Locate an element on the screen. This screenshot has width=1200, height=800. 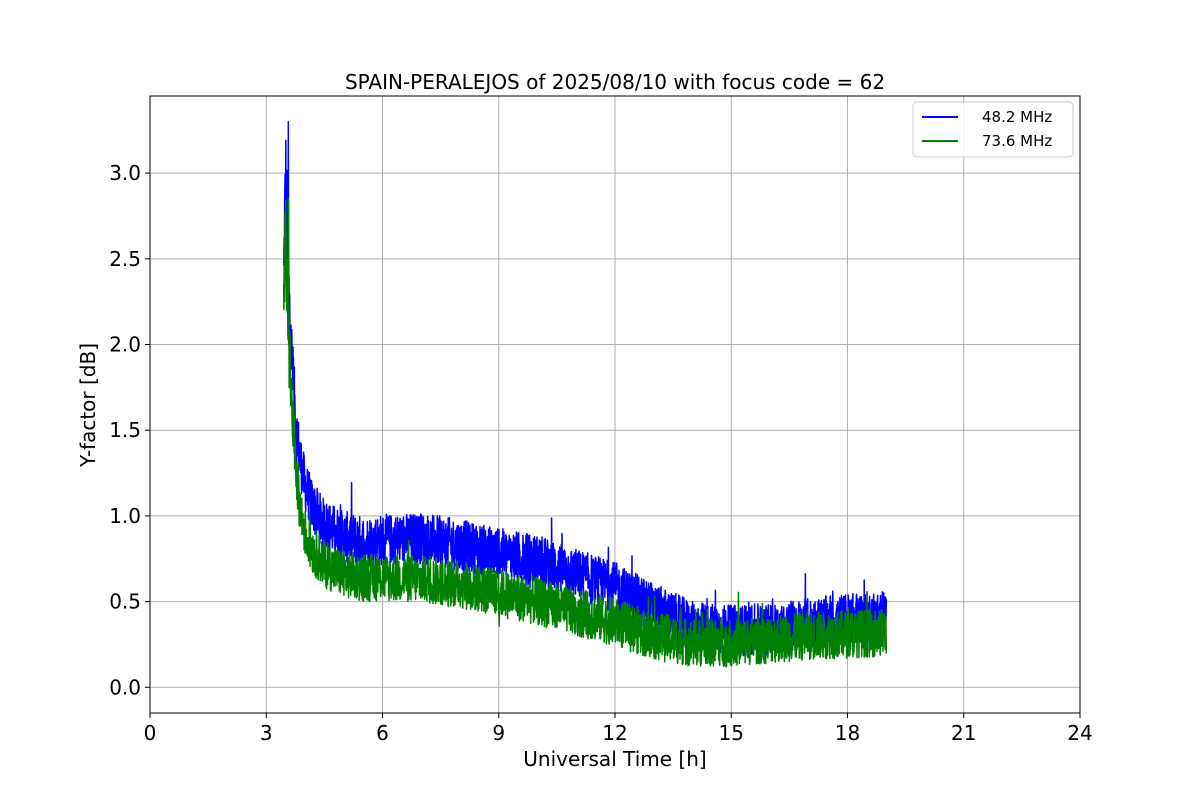
y-axis-label: Y-factor [dB] is located at coordinates (88, 405).